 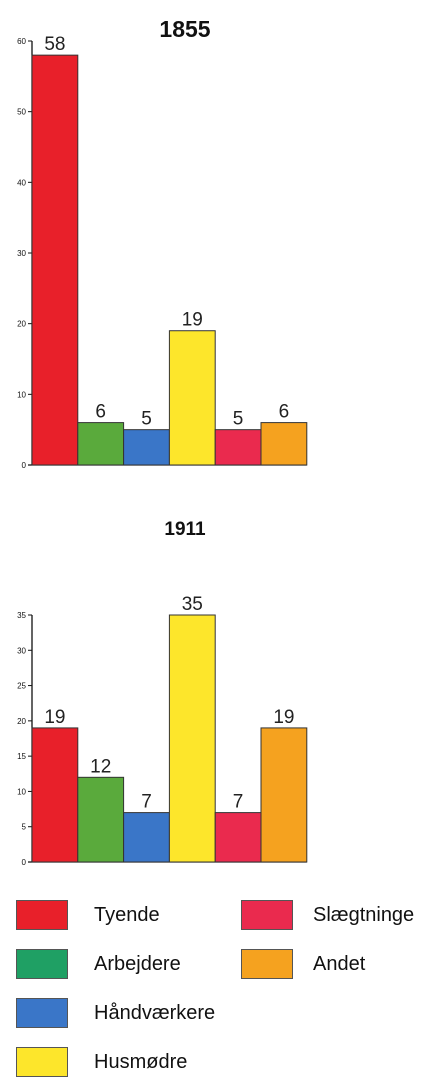 What do you see at coordinates (155, 1012) in the screenshot?
I see `legend-label-haandvaerkere: Håndværkere` at bounding box center [155, 1012].